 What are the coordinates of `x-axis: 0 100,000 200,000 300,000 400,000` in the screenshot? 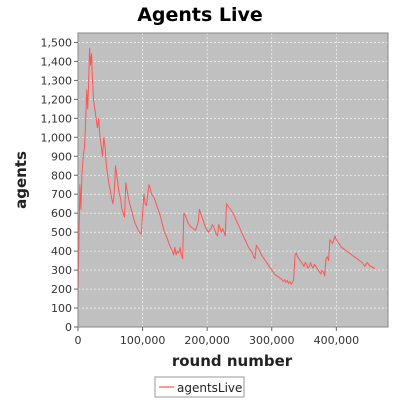 It's located at (217, 337).